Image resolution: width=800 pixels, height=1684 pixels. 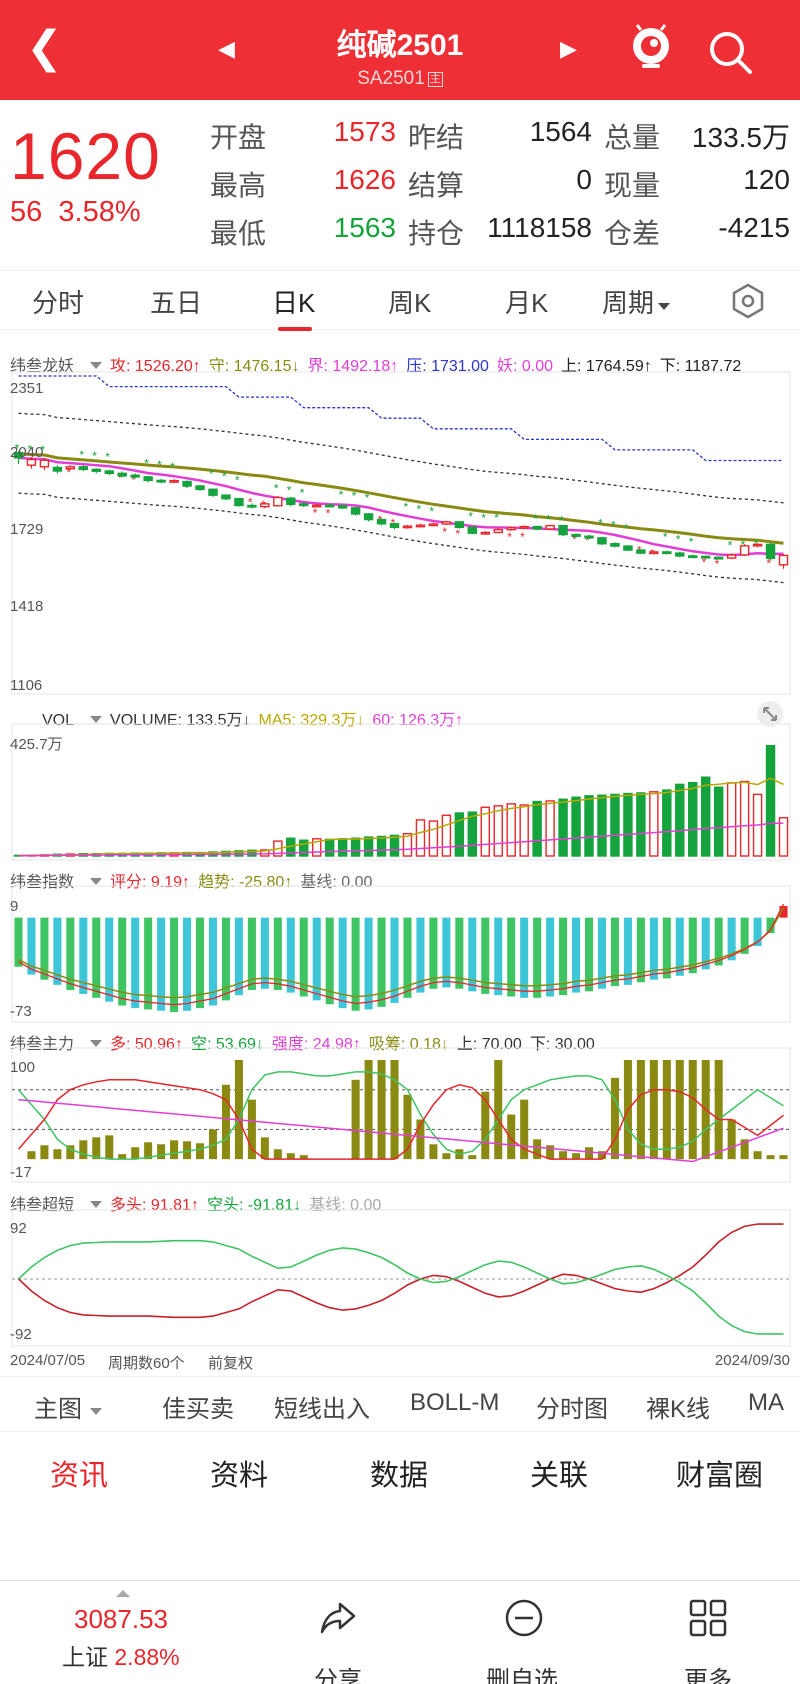 I want to click on tab-wealth-circle: 财富圈, so click(x=720, y=1476).